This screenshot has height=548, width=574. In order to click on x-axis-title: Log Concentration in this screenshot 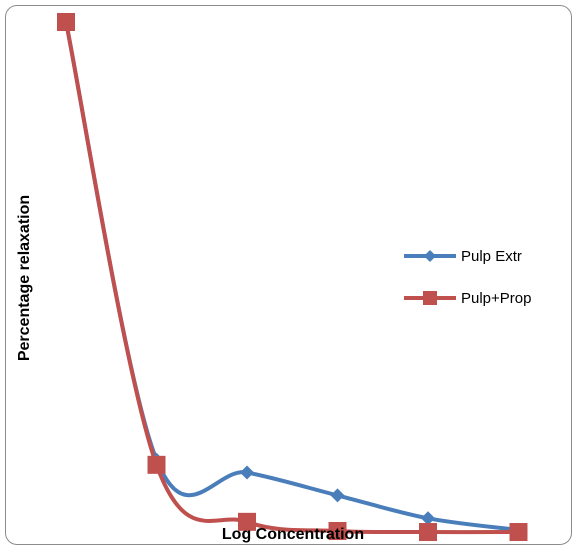, I will do `click(293, 534)`.